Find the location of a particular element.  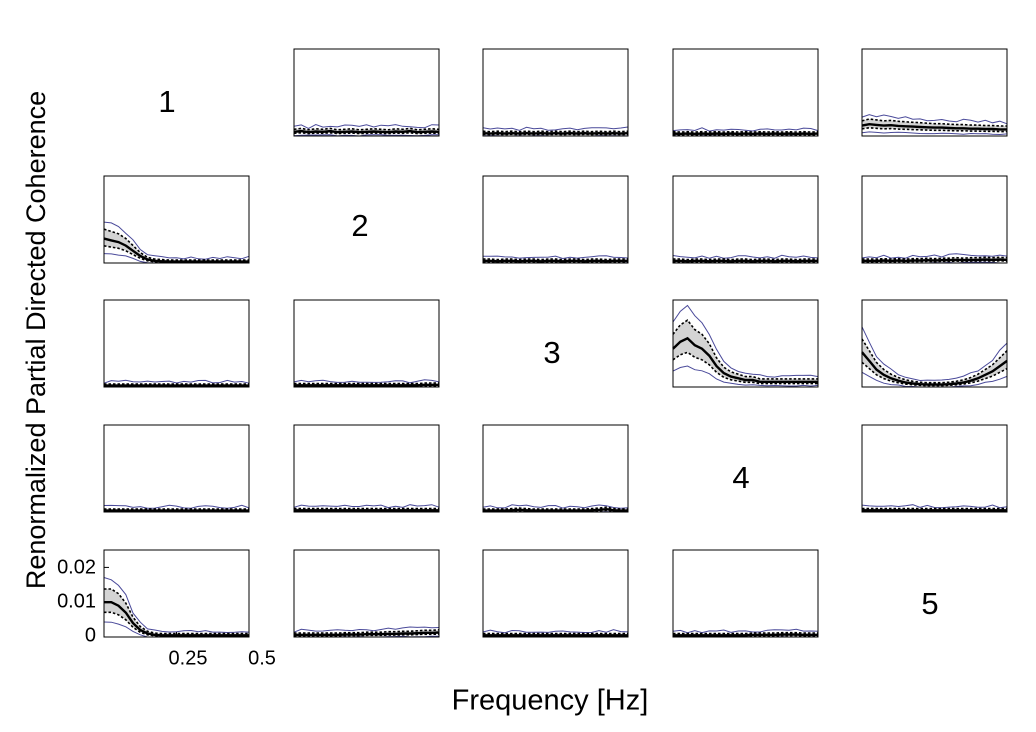

panel-5-4-envelope-upper is located at coordinates (745, 631).